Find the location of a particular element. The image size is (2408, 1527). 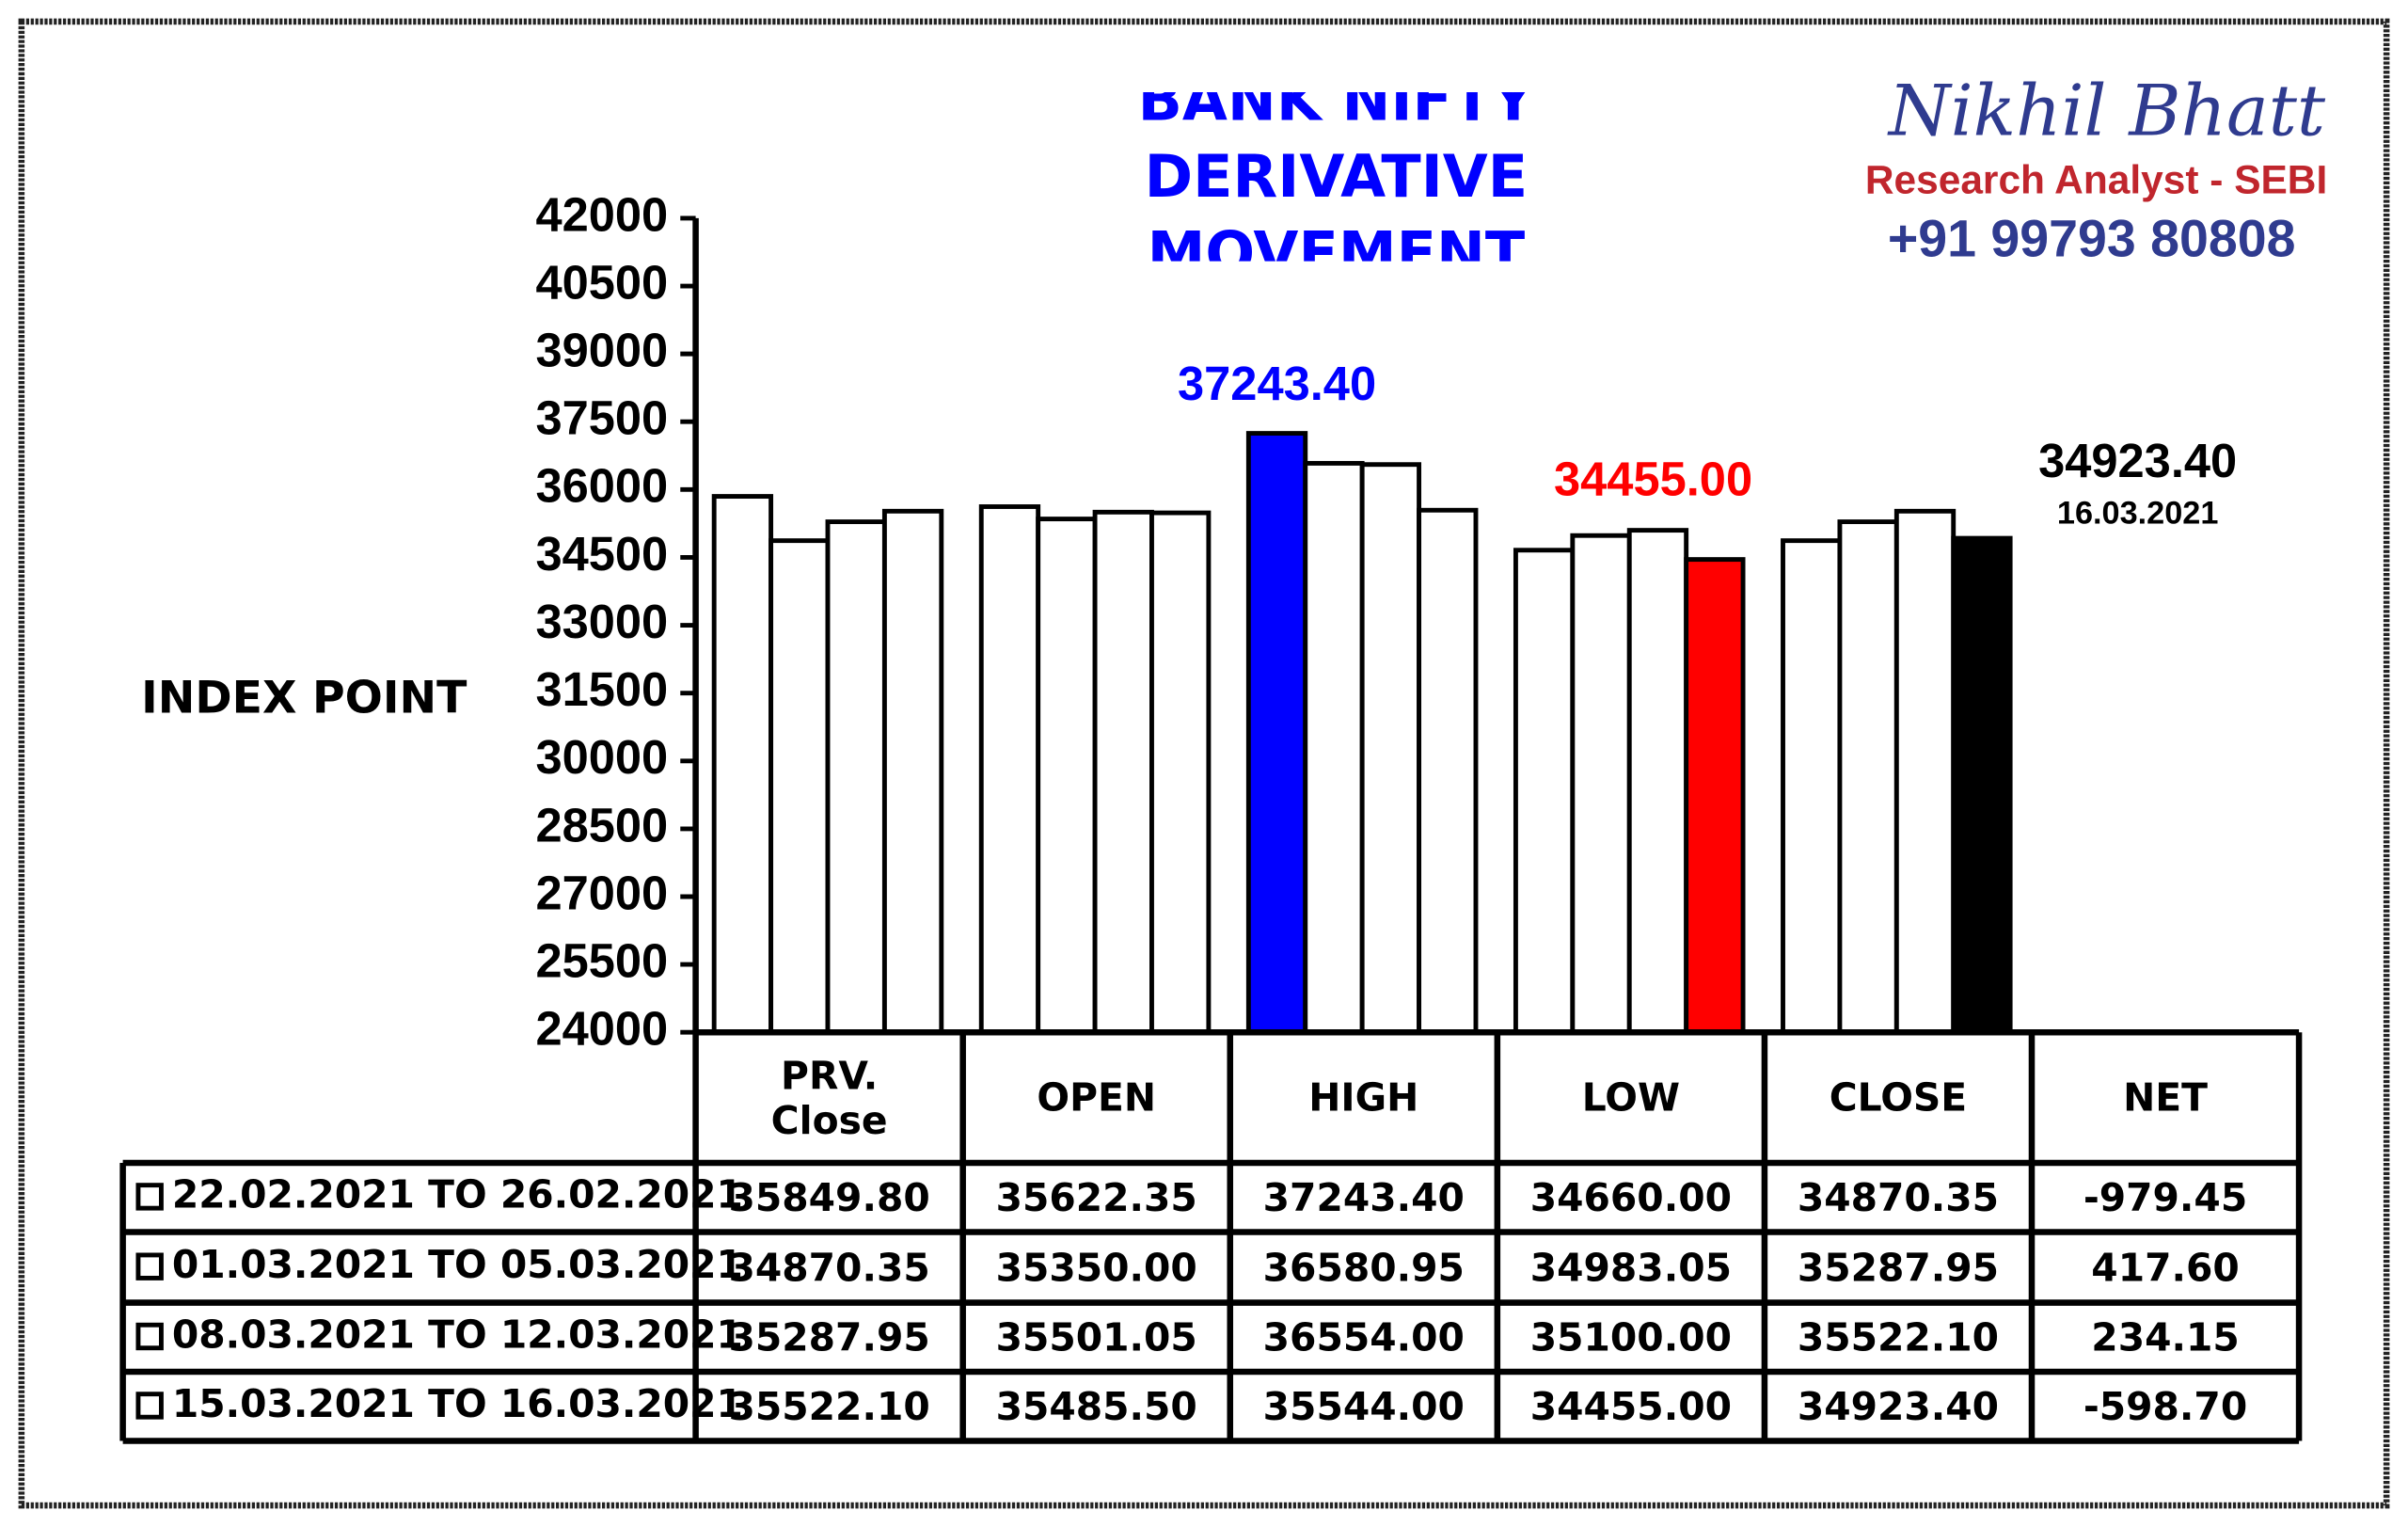

table-value: 35622.35 is located at coordinates (1096, 1197).